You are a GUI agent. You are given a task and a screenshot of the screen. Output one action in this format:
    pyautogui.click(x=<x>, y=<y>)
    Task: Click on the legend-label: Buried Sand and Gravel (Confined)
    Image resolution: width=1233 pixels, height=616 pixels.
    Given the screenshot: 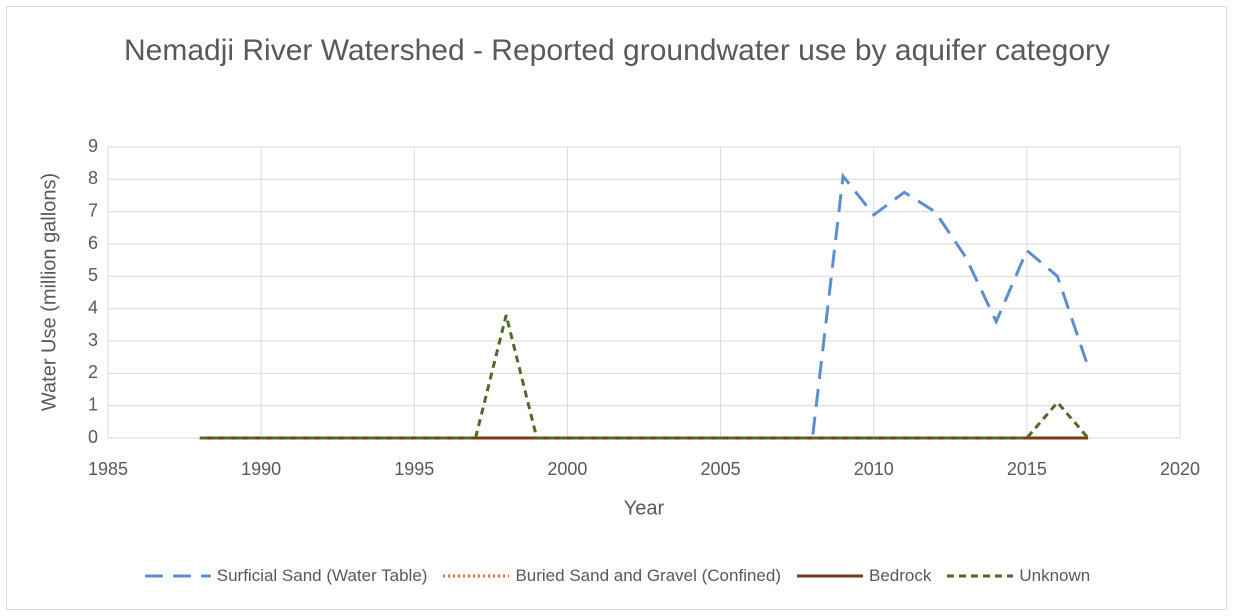 What is the action you would take?
    pyautogui.click(x=648, y=575)
    